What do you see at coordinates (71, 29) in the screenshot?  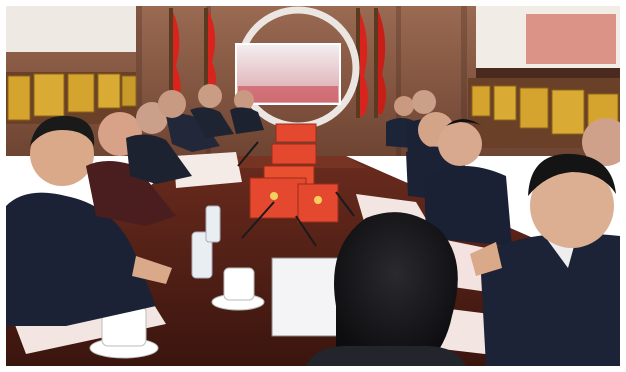 I see `wall-banner-left` at bounding box center [71, 29].